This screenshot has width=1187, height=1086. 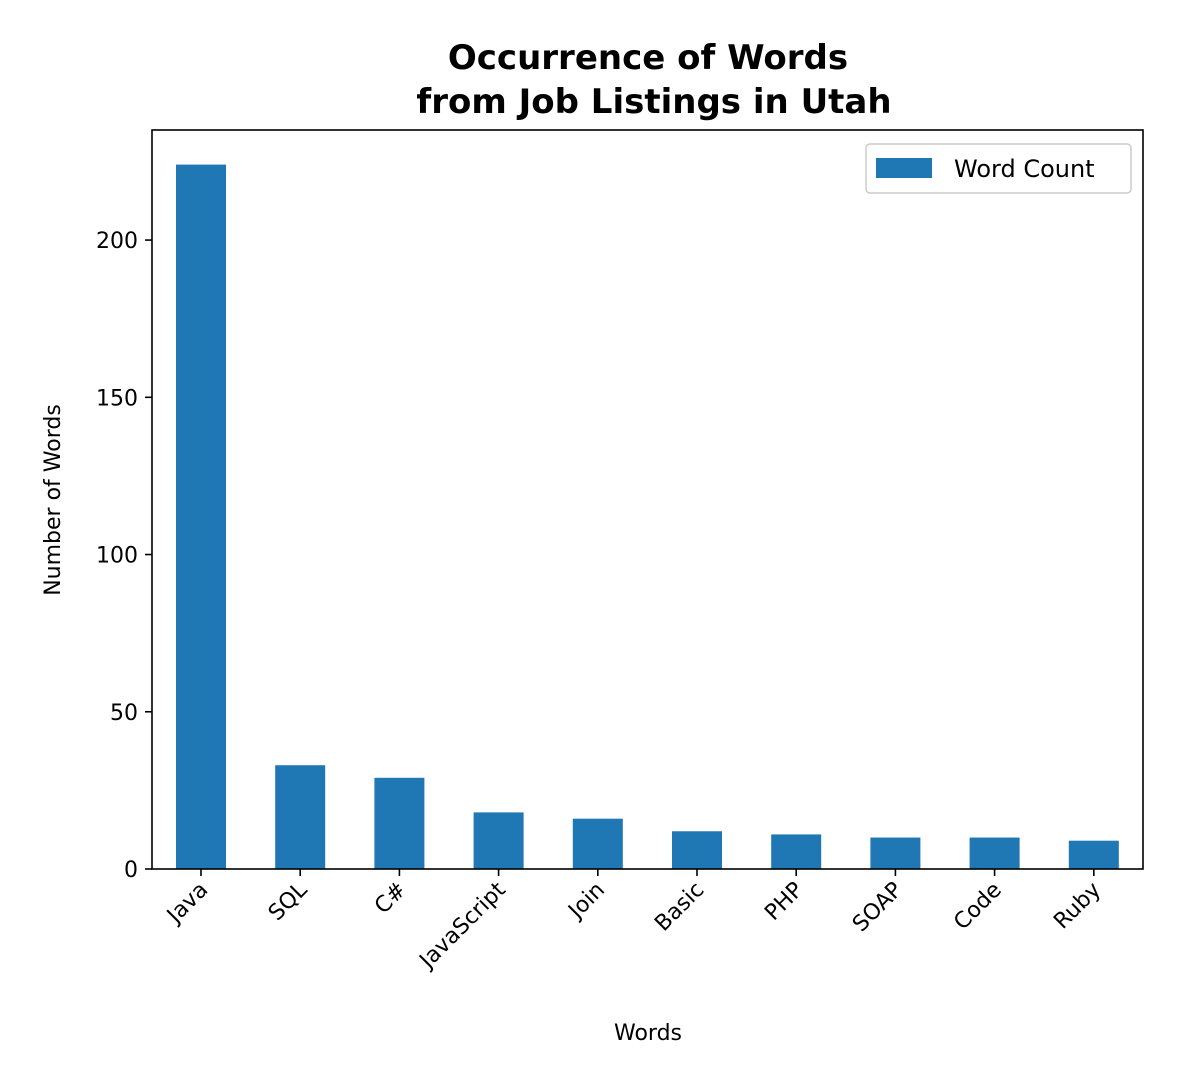 I want to click on x-tick-label: Java, so click(x=187, y=904).